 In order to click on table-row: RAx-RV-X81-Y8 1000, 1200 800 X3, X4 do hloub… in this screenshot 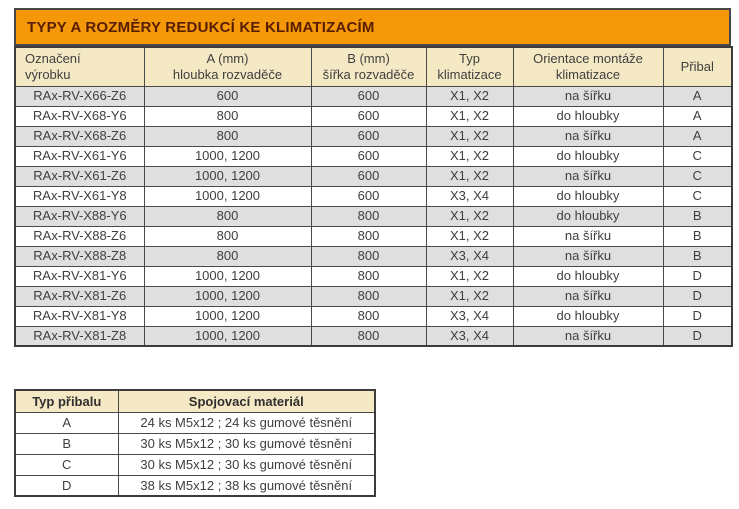, I will do `click(373, 316)`.